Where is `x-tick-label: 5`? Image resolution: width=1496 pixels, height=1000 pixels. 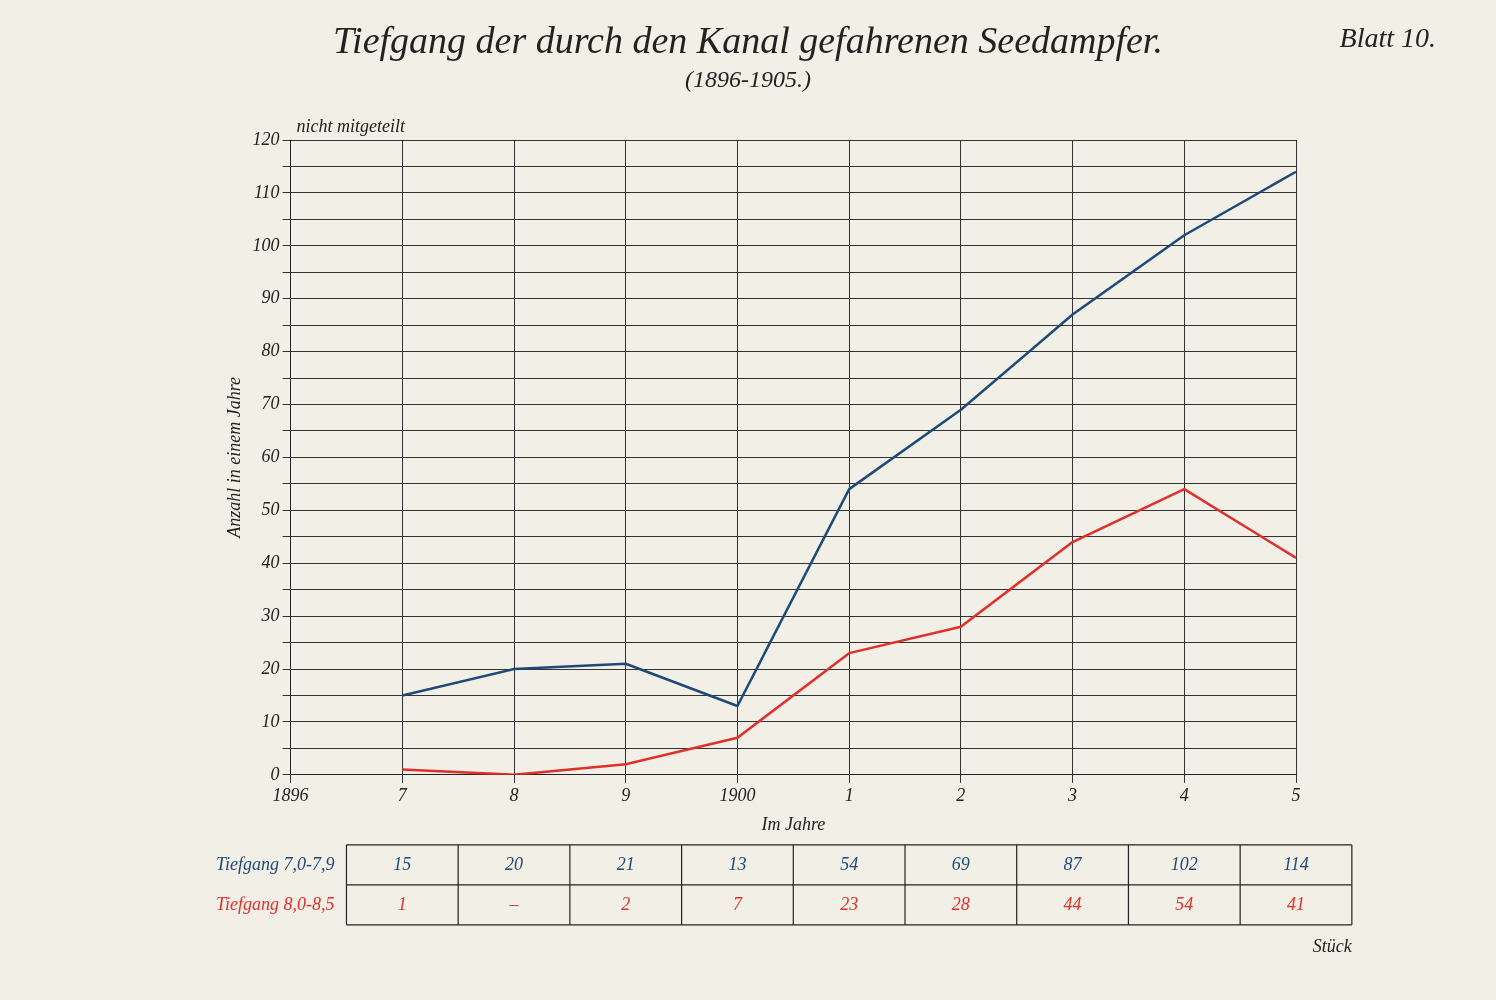
x-tick-label: 5 is located at coordinates (1296, 795).